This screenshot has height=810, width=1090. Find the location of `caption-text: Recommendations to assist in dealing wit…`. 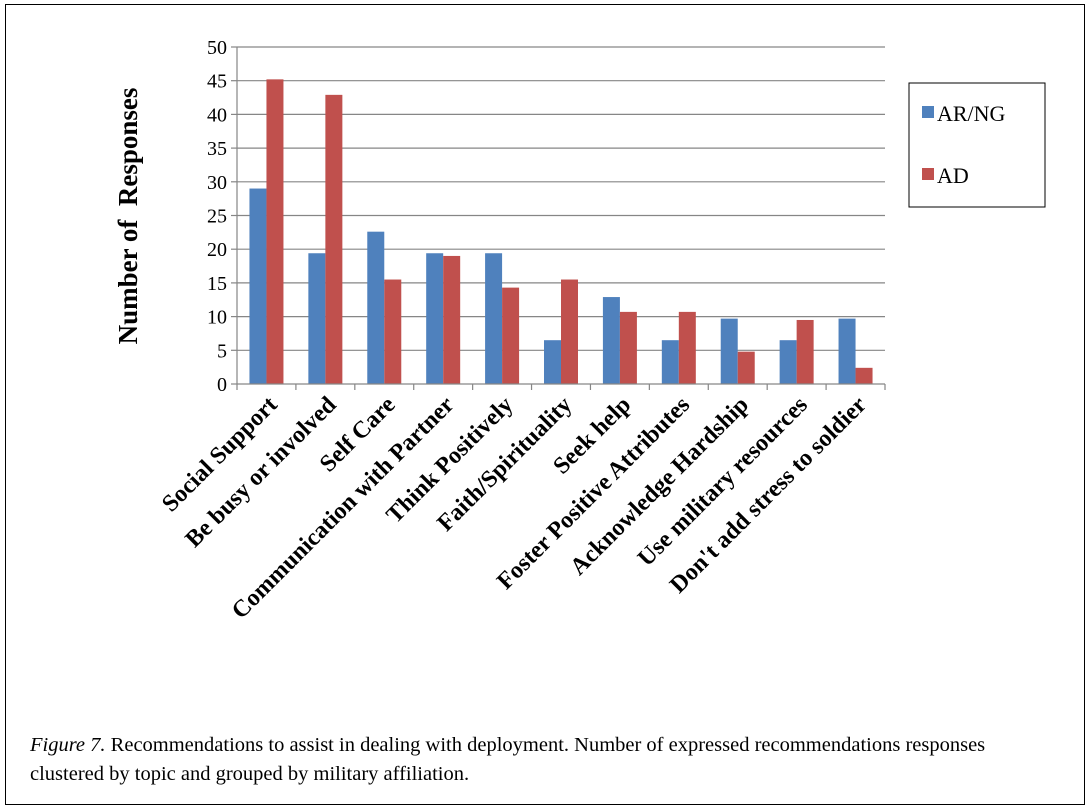

caption-text: Recommendations to assist in dealing wit… is located at coordinates (508, 759).